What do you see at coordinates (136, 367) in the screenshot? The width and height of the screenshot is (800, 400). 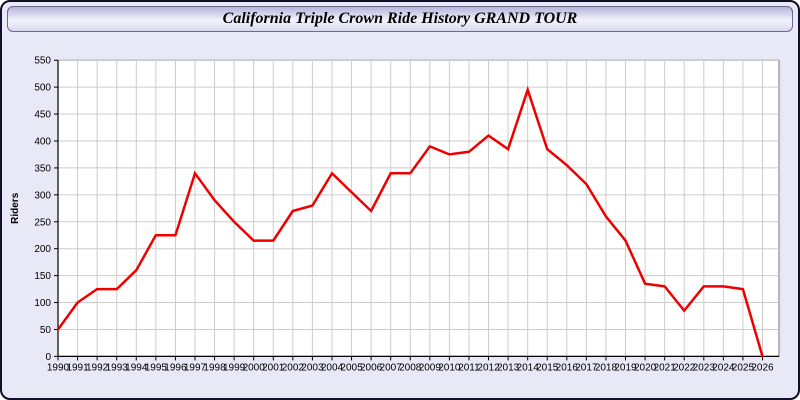 I see `svg-text: 1994` at bounding box center [136, 367].